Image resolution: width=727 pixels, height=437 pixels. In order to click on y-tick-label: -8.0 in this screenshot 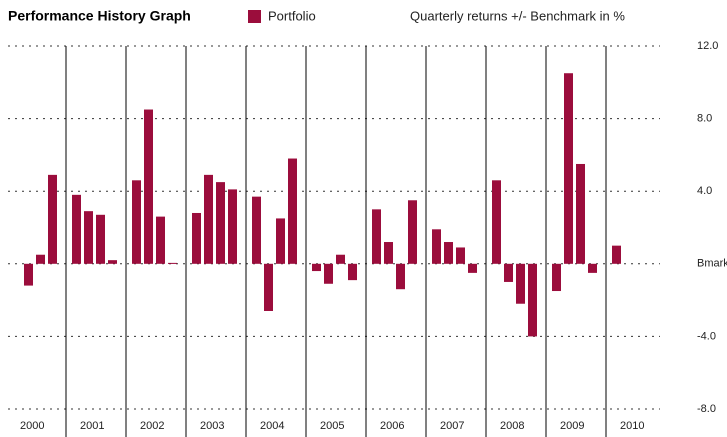, I will do `click(706, 409)`.